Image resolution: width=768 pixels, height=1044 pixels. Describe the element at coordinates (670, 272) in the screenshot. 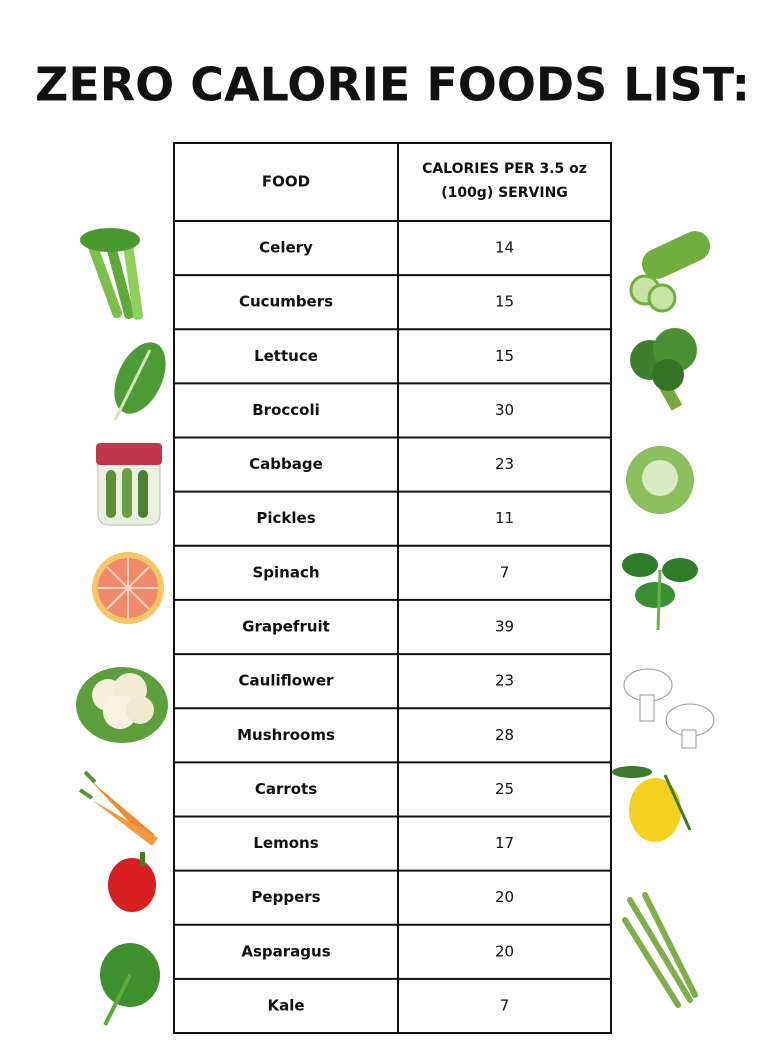

I see `cucumber-icon` at that location.